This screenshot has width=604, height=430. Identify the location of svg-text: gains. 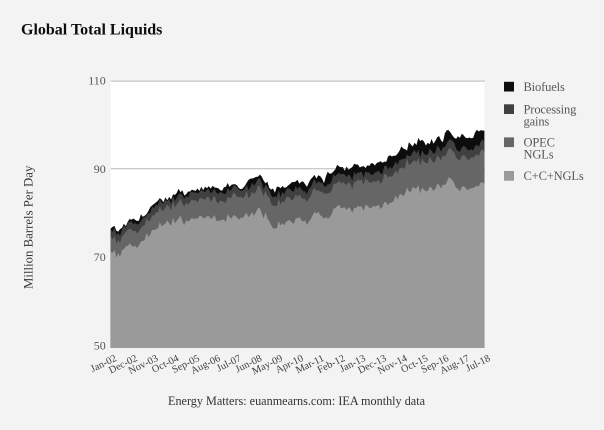
(537, 121).